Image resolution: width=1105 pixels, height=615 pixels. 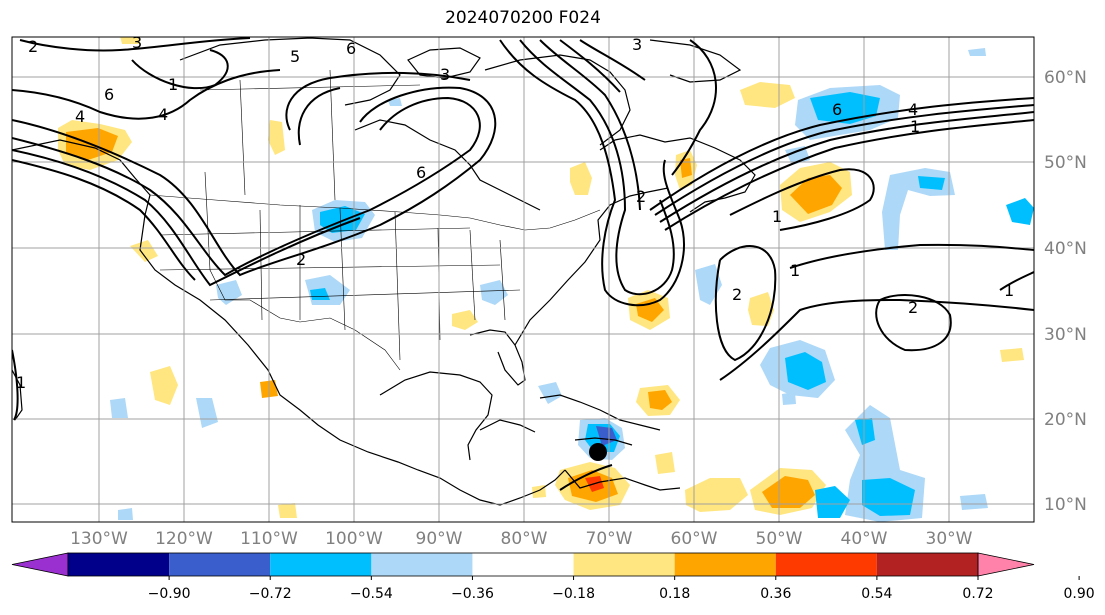 I want to click on colorbar-label: 0.18, so click(x=674, y=594).